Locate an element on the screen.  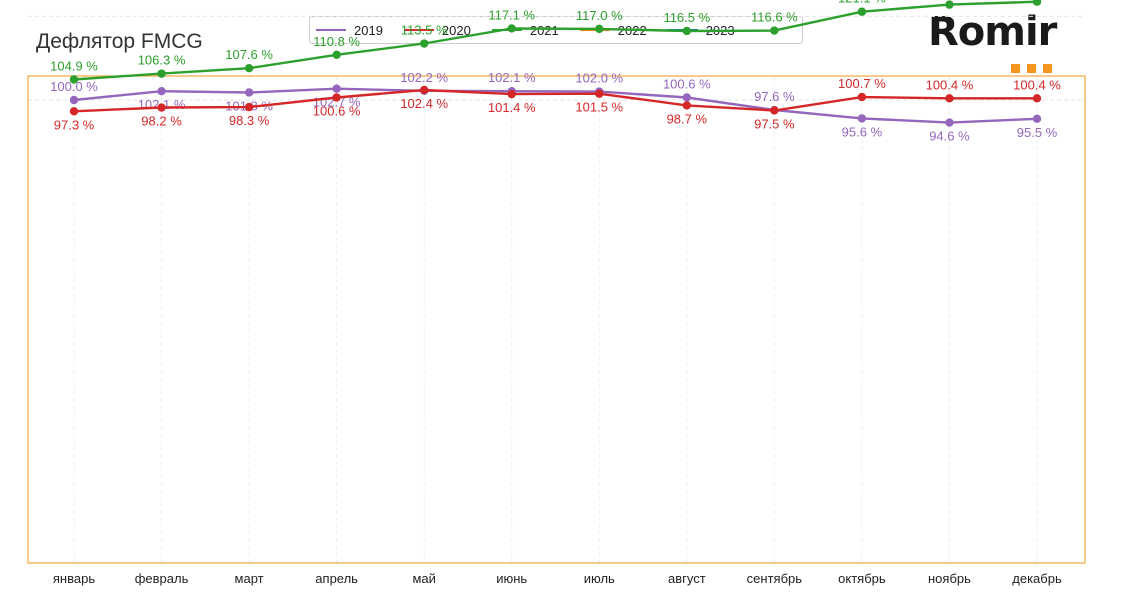
legend-label-2021: 2021 is located at coordinates (544, 30).